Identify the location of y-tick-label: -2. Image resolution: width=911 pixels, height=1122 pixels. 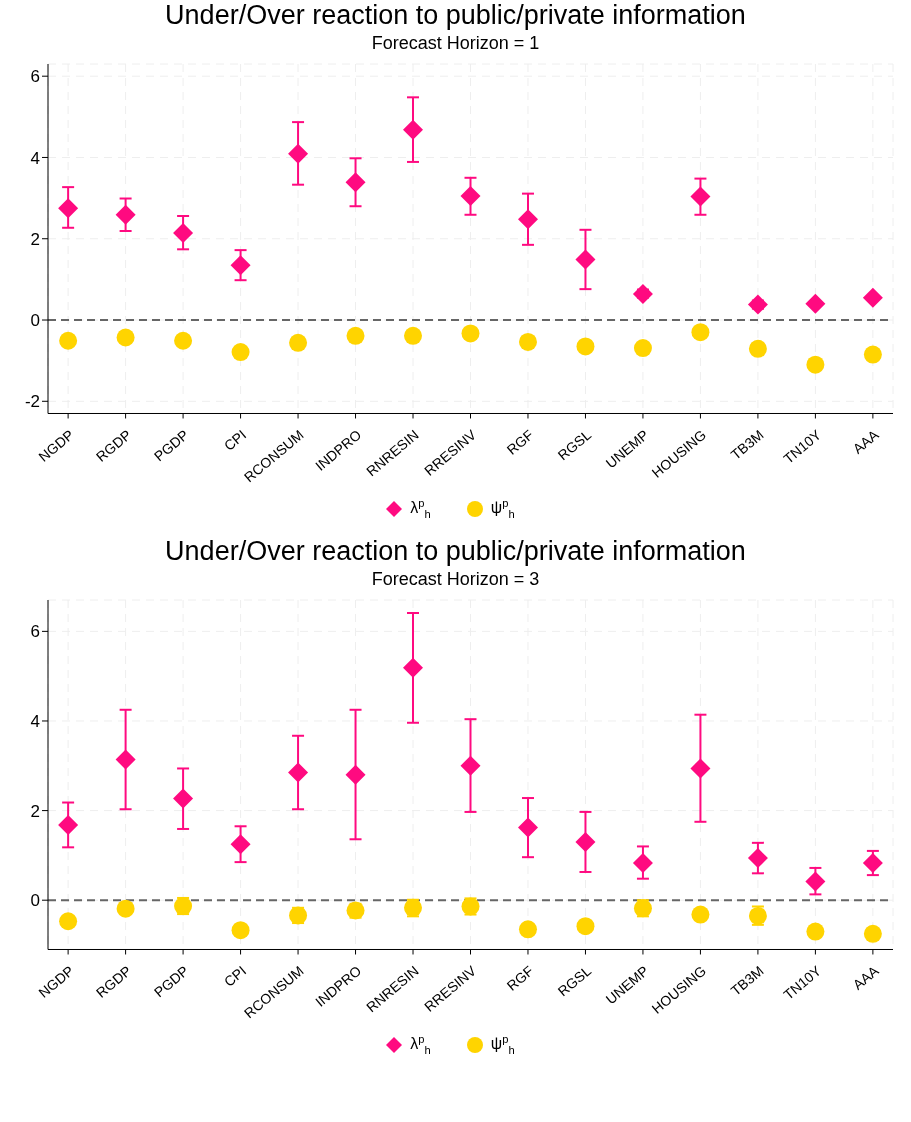
(32, 402).